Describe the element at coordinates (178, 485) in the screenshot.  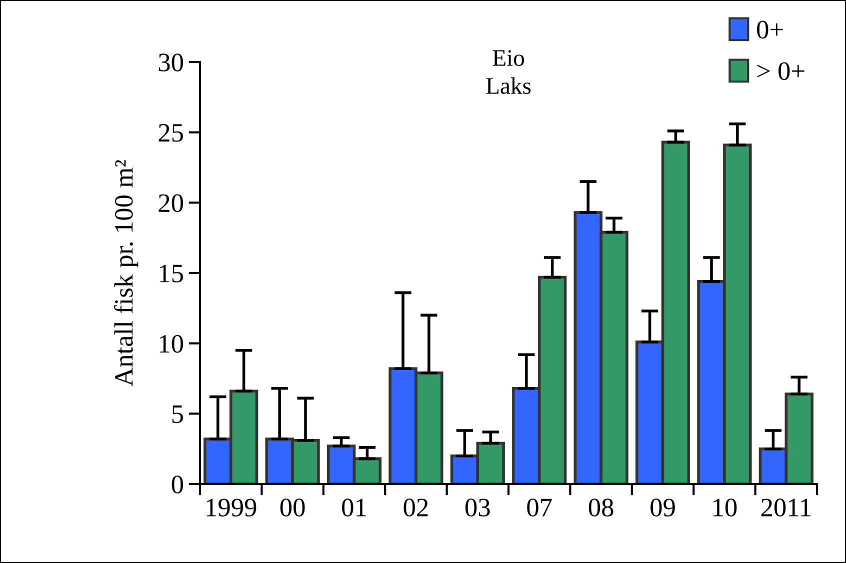
I see `y-tick-label: 0` at that location.